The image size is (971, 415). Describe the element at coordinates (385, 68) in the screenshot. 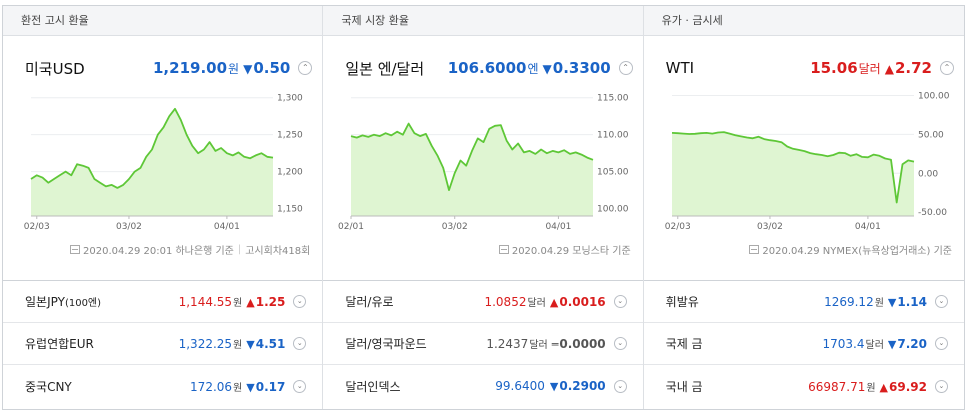

I see `quote-name: 일본 엔/달러` at that location.